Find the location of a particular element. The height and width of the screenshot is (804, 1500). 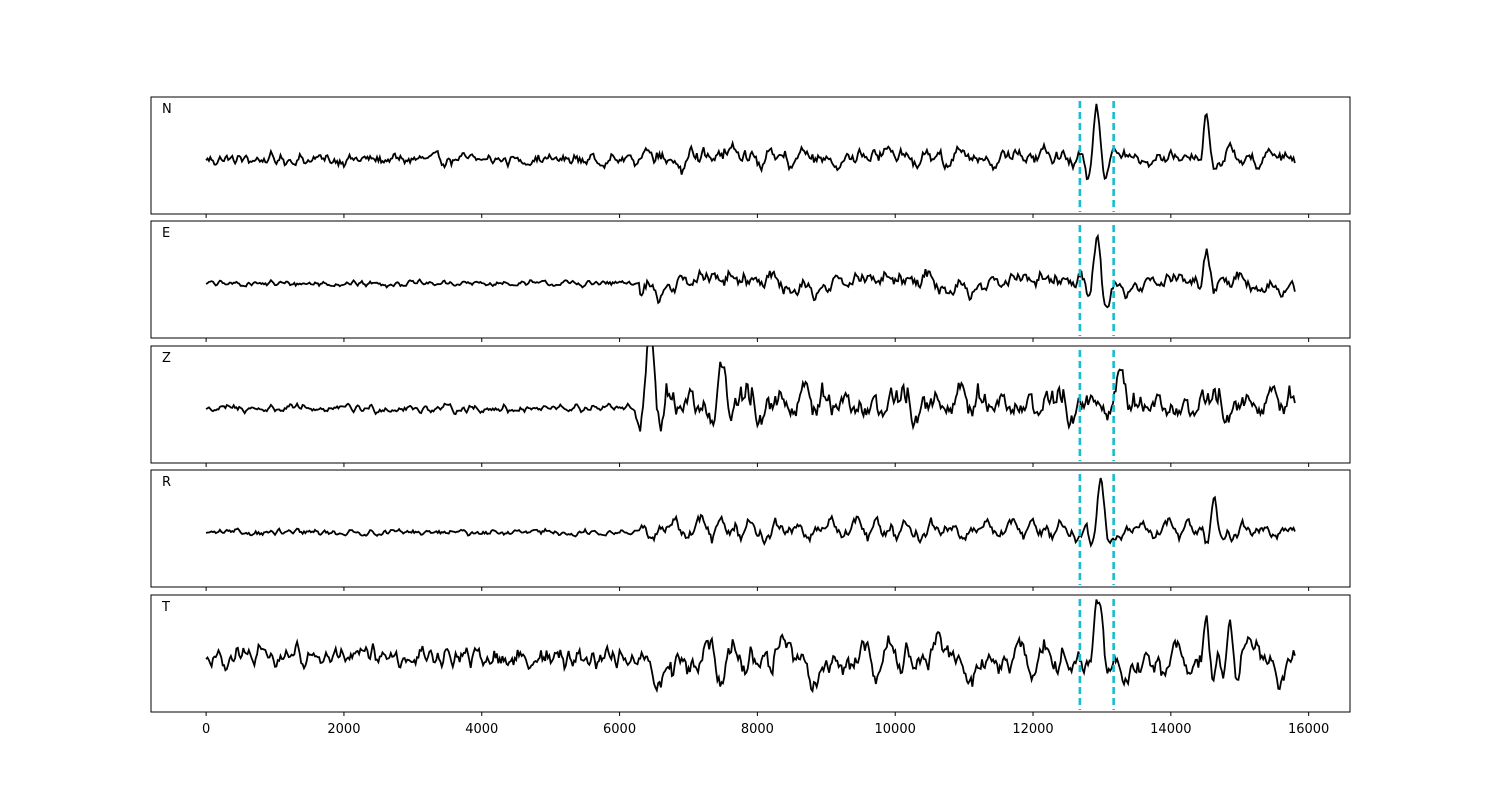

waveform-t is located at coordinates (750, 646).